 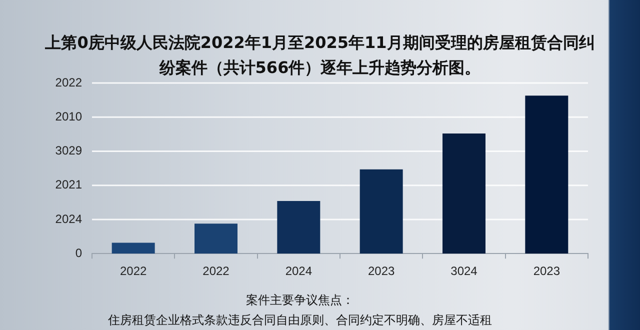 I want to click on x-tick-label: 3024, so click(x=464, y=271).